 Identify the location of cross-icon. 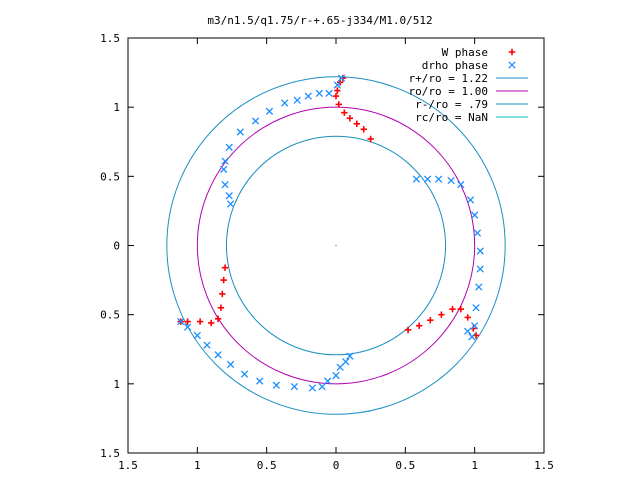
(512, 65).